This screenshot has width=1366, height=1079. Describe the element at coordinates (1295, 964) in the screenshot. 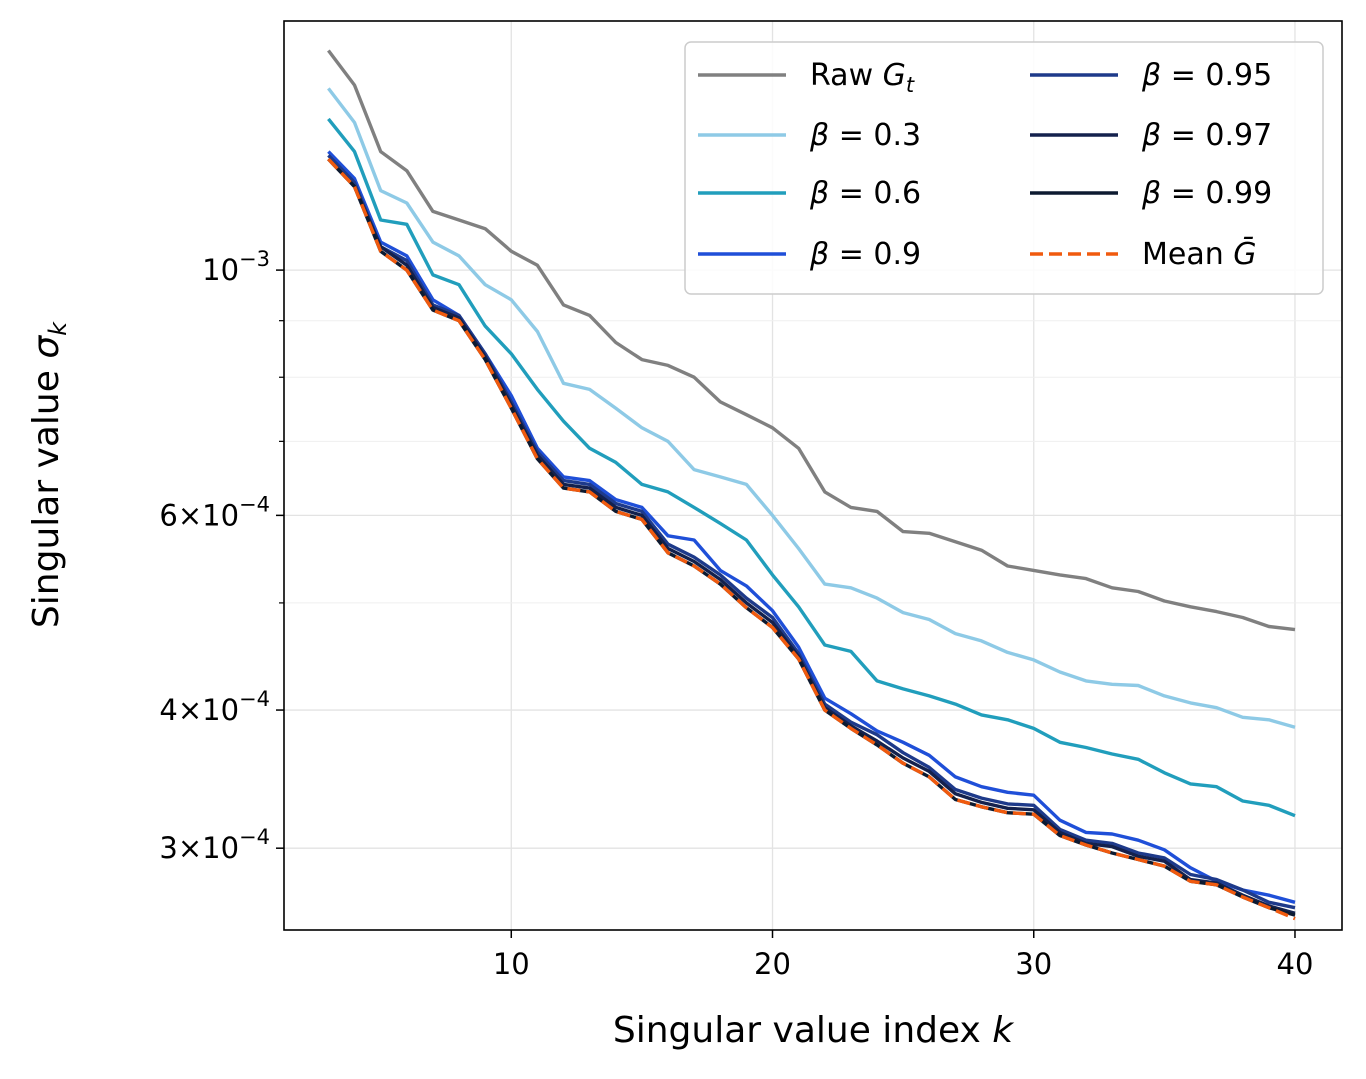

I see `x-tick-label: 40` at that location.